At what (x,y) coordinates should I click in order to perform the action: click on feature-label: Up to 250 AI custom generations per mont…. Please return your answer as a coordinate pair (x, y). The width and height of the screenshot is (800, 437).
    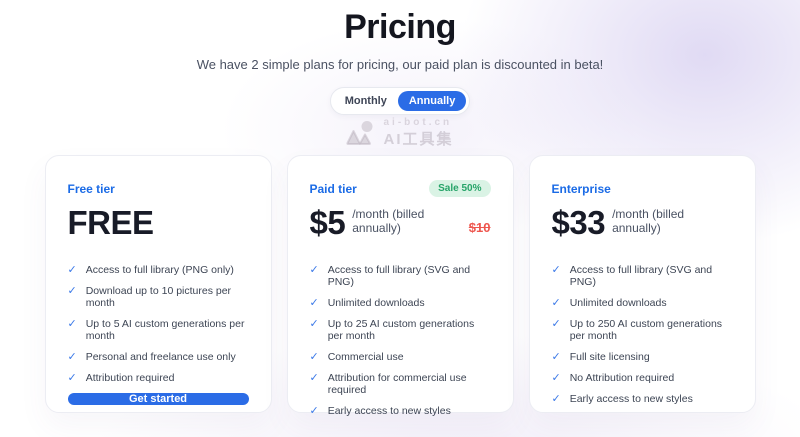
    Looking at the image, I should click on (646, 330).